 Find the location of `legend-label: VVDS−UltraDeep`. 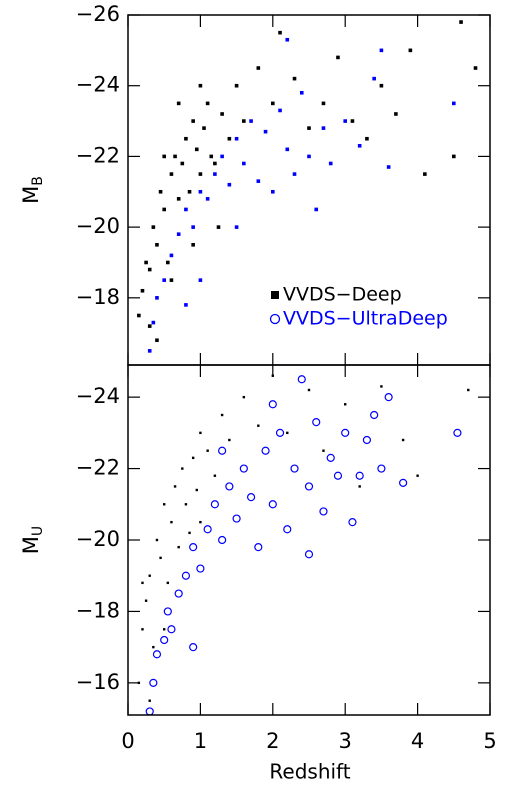

legend-label: VVDS−UltraDeep is located at coordinates (365, 319).